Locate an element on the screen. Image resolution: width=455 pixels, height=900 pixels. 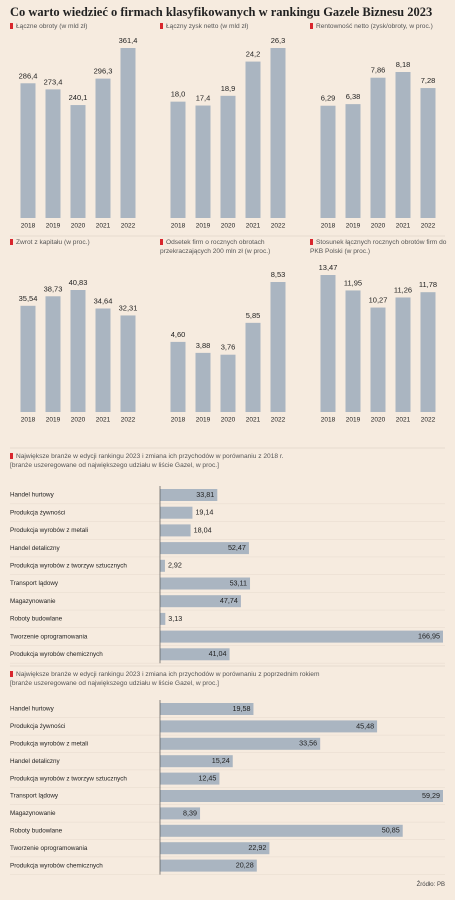
value-label: 240,1 is located at coordinates (78, 97).